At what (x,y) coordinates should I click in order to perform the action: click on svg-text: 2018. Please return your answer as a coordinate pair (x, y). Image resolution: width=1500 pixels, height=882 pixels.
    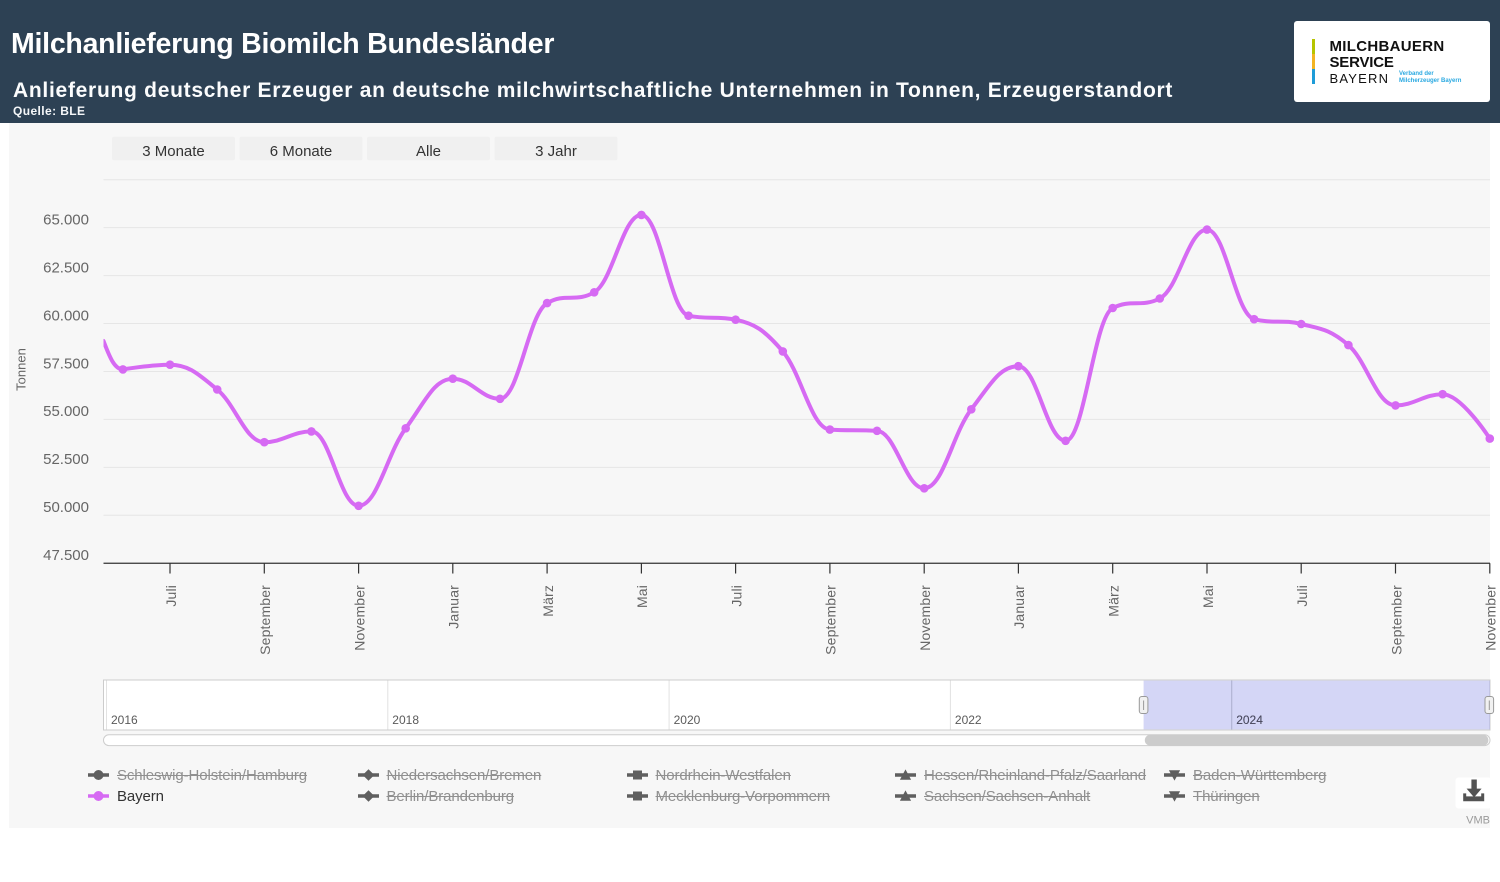
    Looking at the image, I should click on (405, 720).